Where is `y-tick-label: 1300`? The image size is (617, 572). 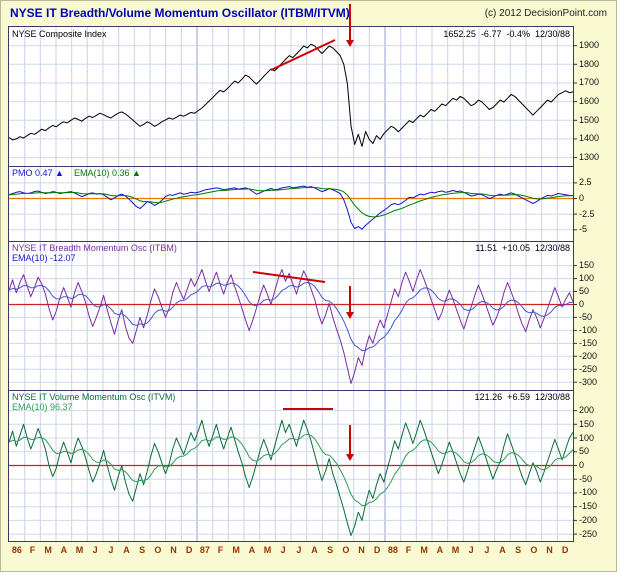
y-tick-label: 1300 is located at coordinates (589, 157).